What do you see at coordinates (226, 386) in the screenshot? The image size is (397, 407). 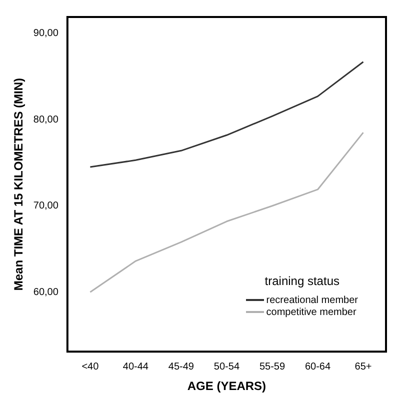 I see `x-axis-title: AGE (YEARS)` at bounding box center [226, 386].